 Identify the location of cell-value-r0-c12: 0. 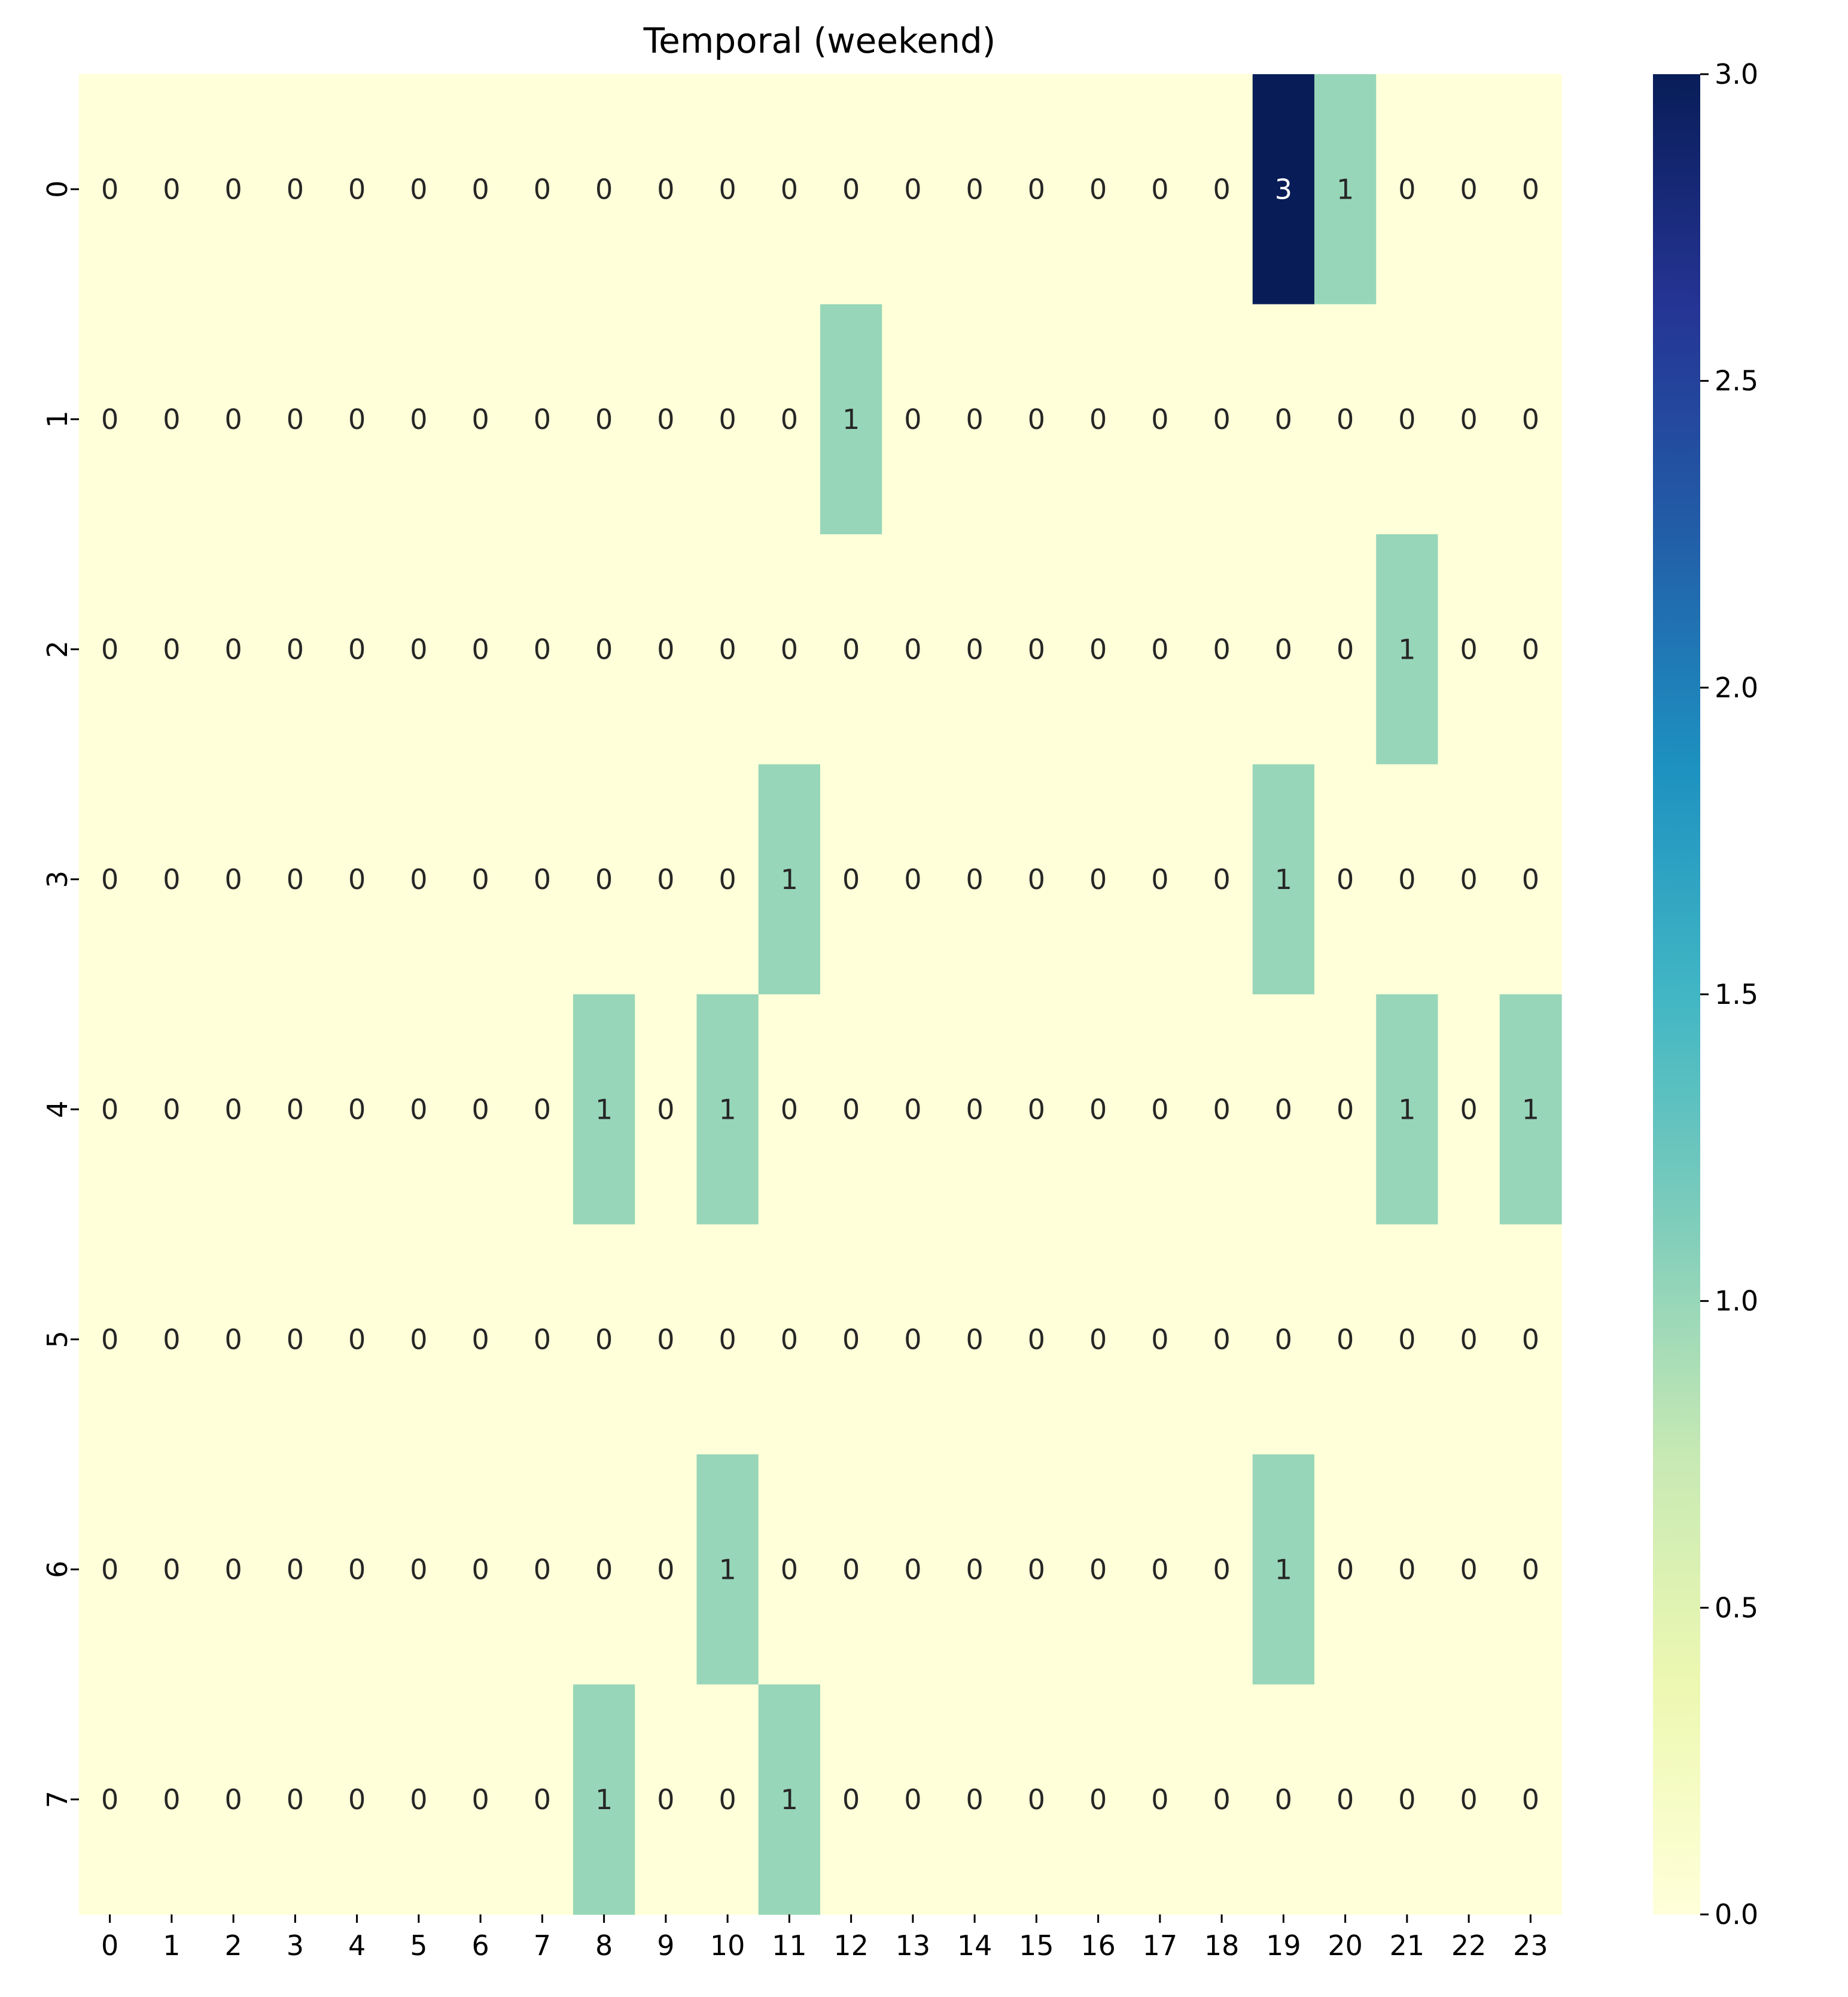
(851, 189).